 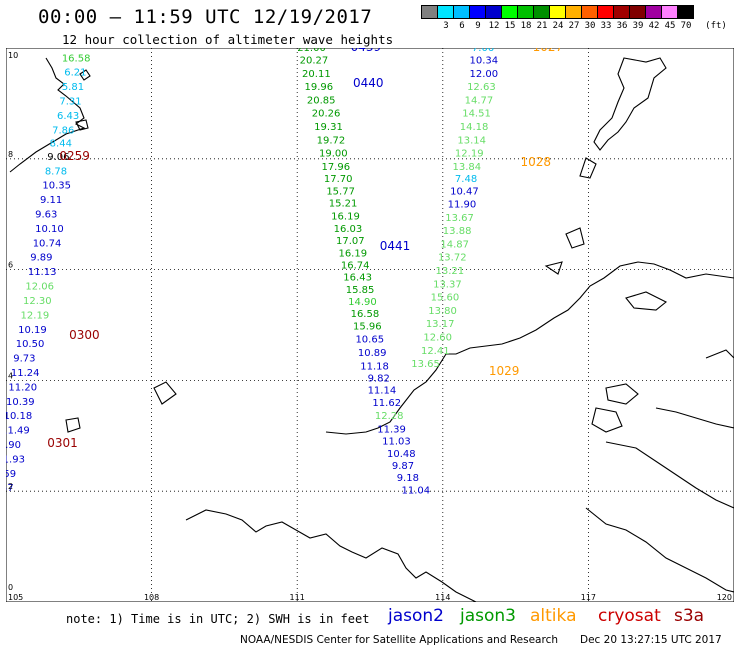 What do you see at coordinates (372, 353) in the screenshot?
I see `swh-observation: 10.89` at bounding box center [372, 353].